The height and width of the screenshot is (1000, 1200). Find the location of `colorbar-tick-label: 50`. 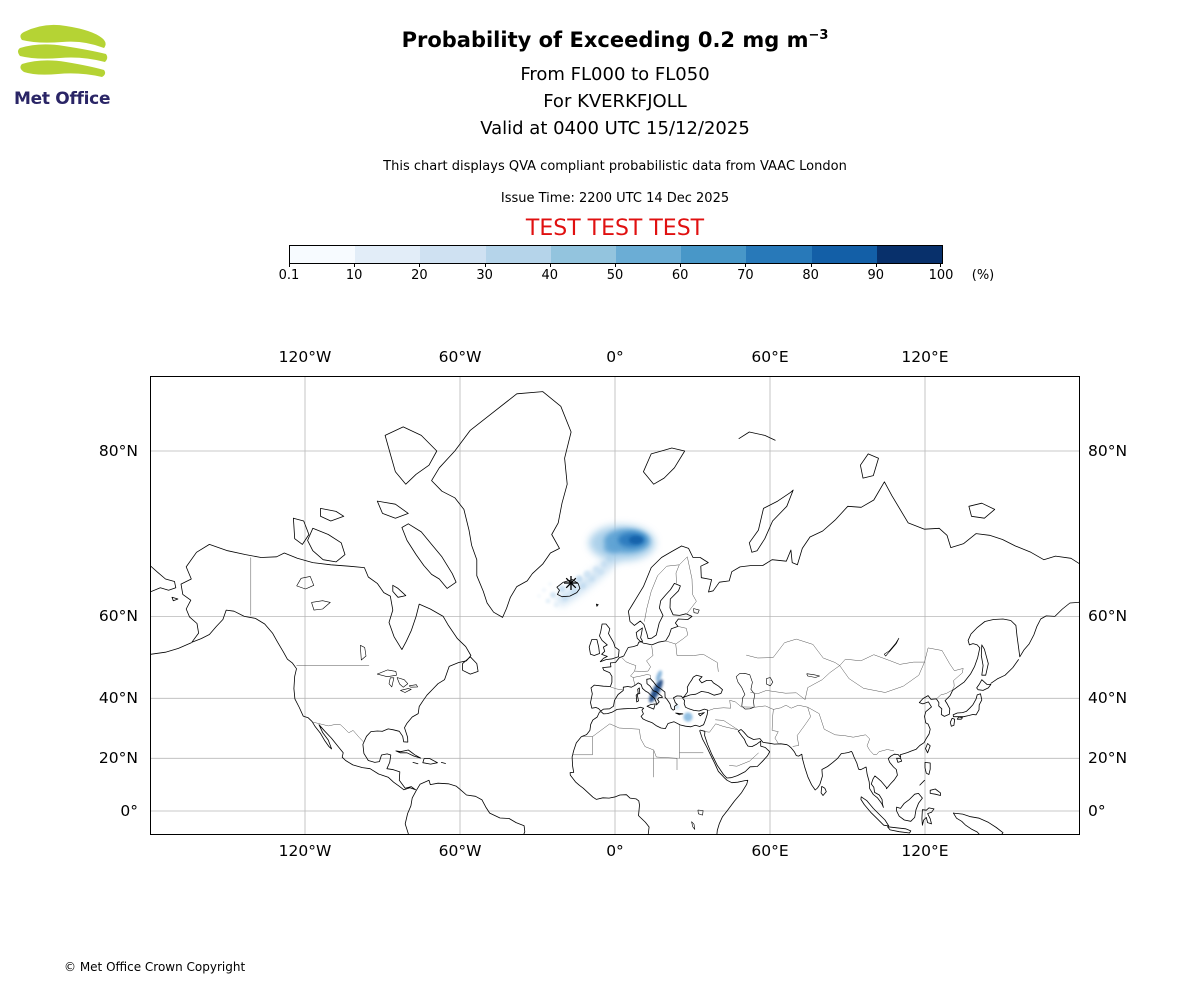

colorbar-tick-label: 50 is located at coordinates (615, 275).